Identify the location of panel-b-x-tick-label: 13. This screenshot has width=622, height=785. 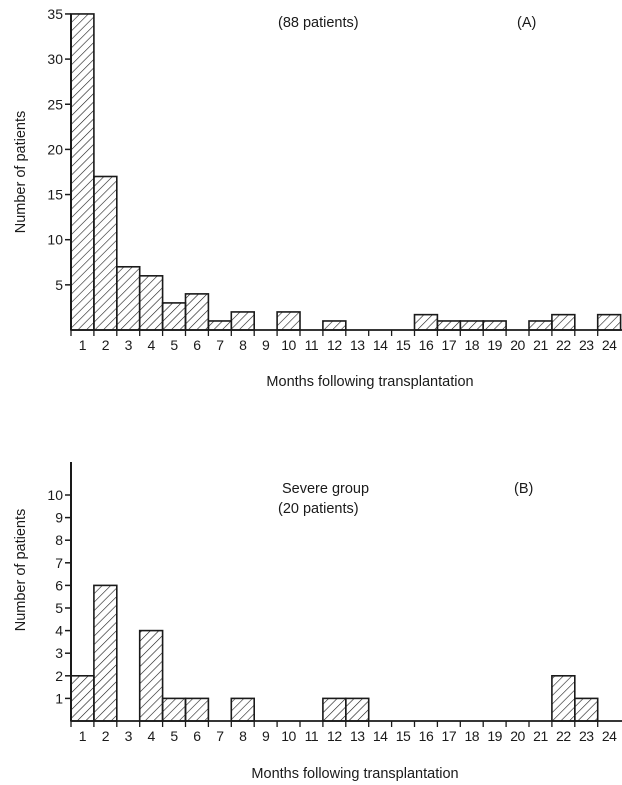
(357, 736).